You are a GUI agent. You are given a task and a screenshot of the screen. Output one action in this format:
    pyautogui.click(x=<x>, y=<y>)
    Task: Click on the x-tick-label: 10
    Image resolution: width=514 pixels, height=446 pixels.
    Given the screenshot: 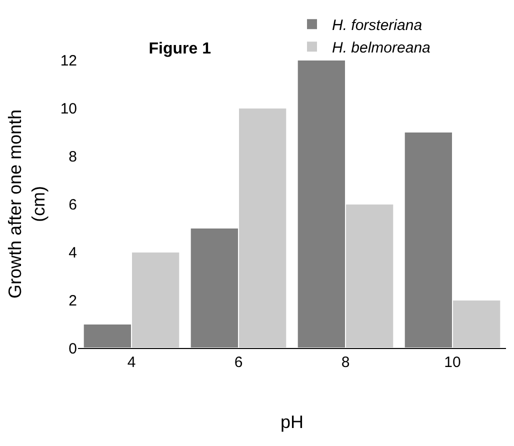 What is the action you would take?
    pyautogui.click(x=452, y=362)
    